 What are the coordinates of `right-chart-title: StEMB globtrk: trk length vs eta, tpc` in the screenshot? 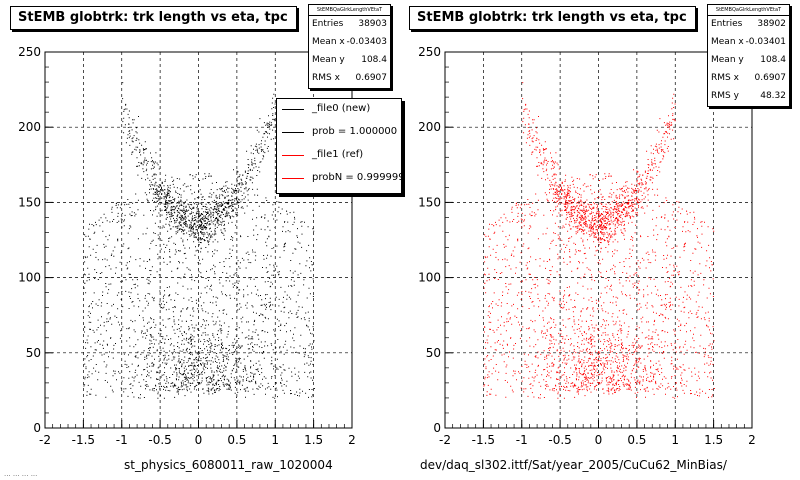 It's located at (552, 18).